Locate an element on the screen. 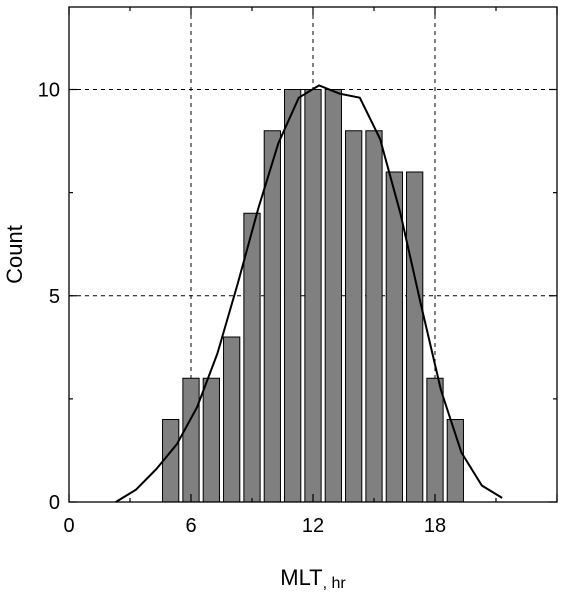  x-axis-label-main: MLT is located at coordinates (301, 577).